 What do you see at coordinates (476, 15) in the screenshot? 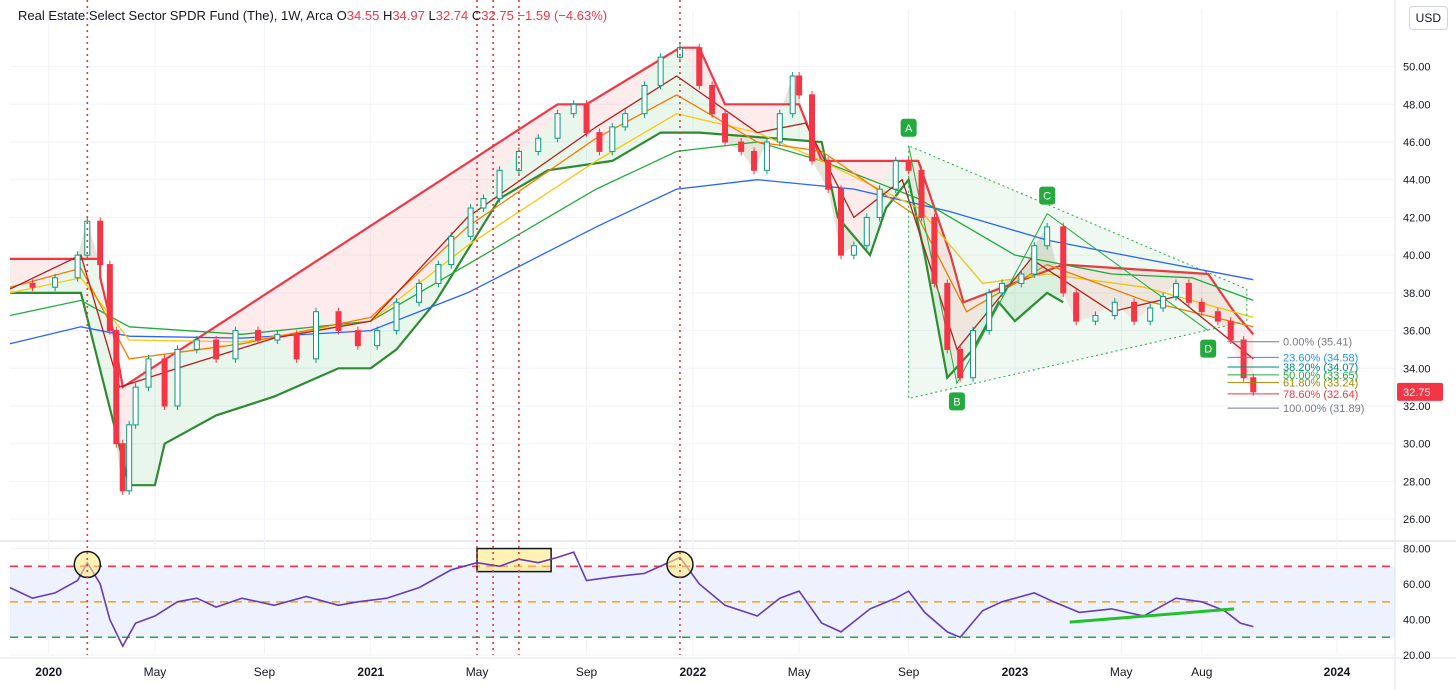
I see `close-label: C` at bounding box center [476, 15].